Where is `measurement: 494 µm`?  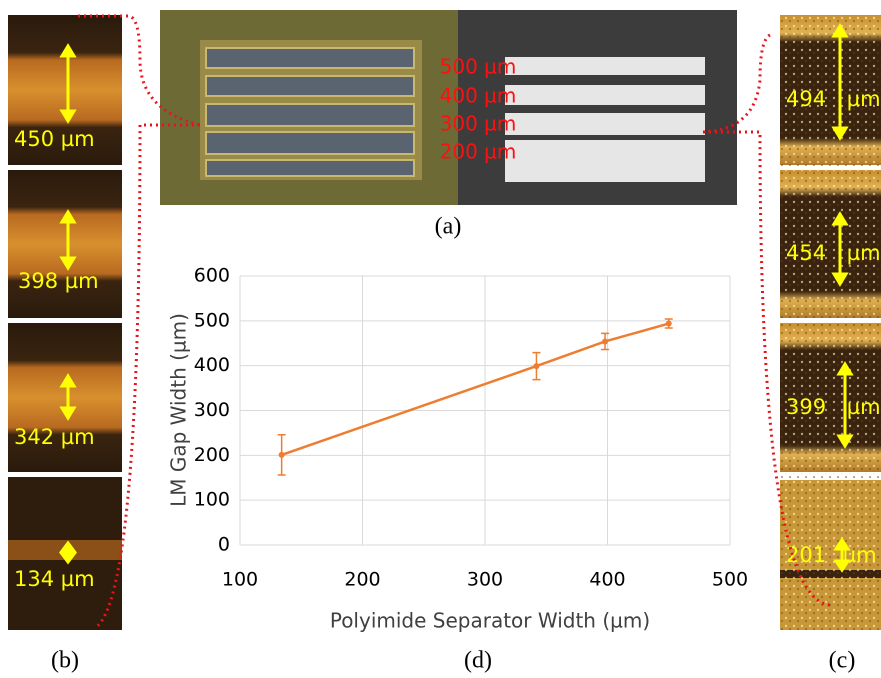 measurement: 494 µm is located at coordinates (833, 99).